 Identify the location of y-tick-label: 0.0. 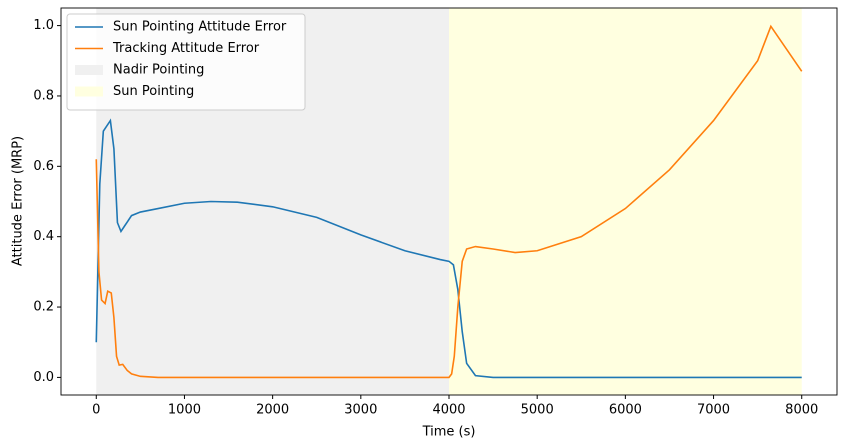
(43, 377).